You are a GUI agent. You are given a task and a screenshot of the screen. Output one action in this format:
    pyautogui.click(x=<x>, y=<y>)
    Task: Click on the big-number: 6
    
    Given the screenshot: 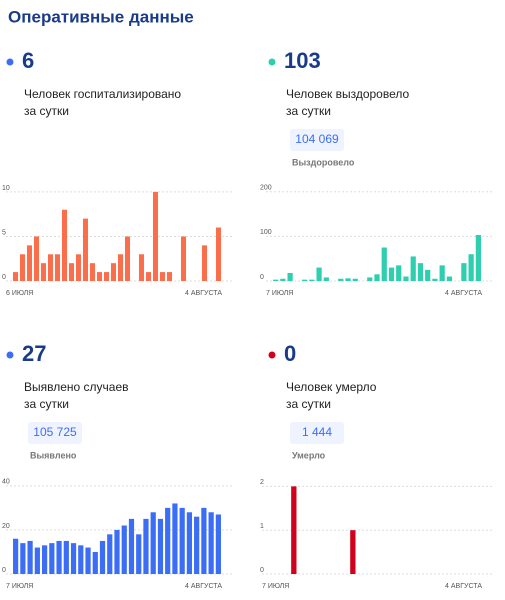 What is the action you would take?
    pyautogui.click(x=28, y=60)
    